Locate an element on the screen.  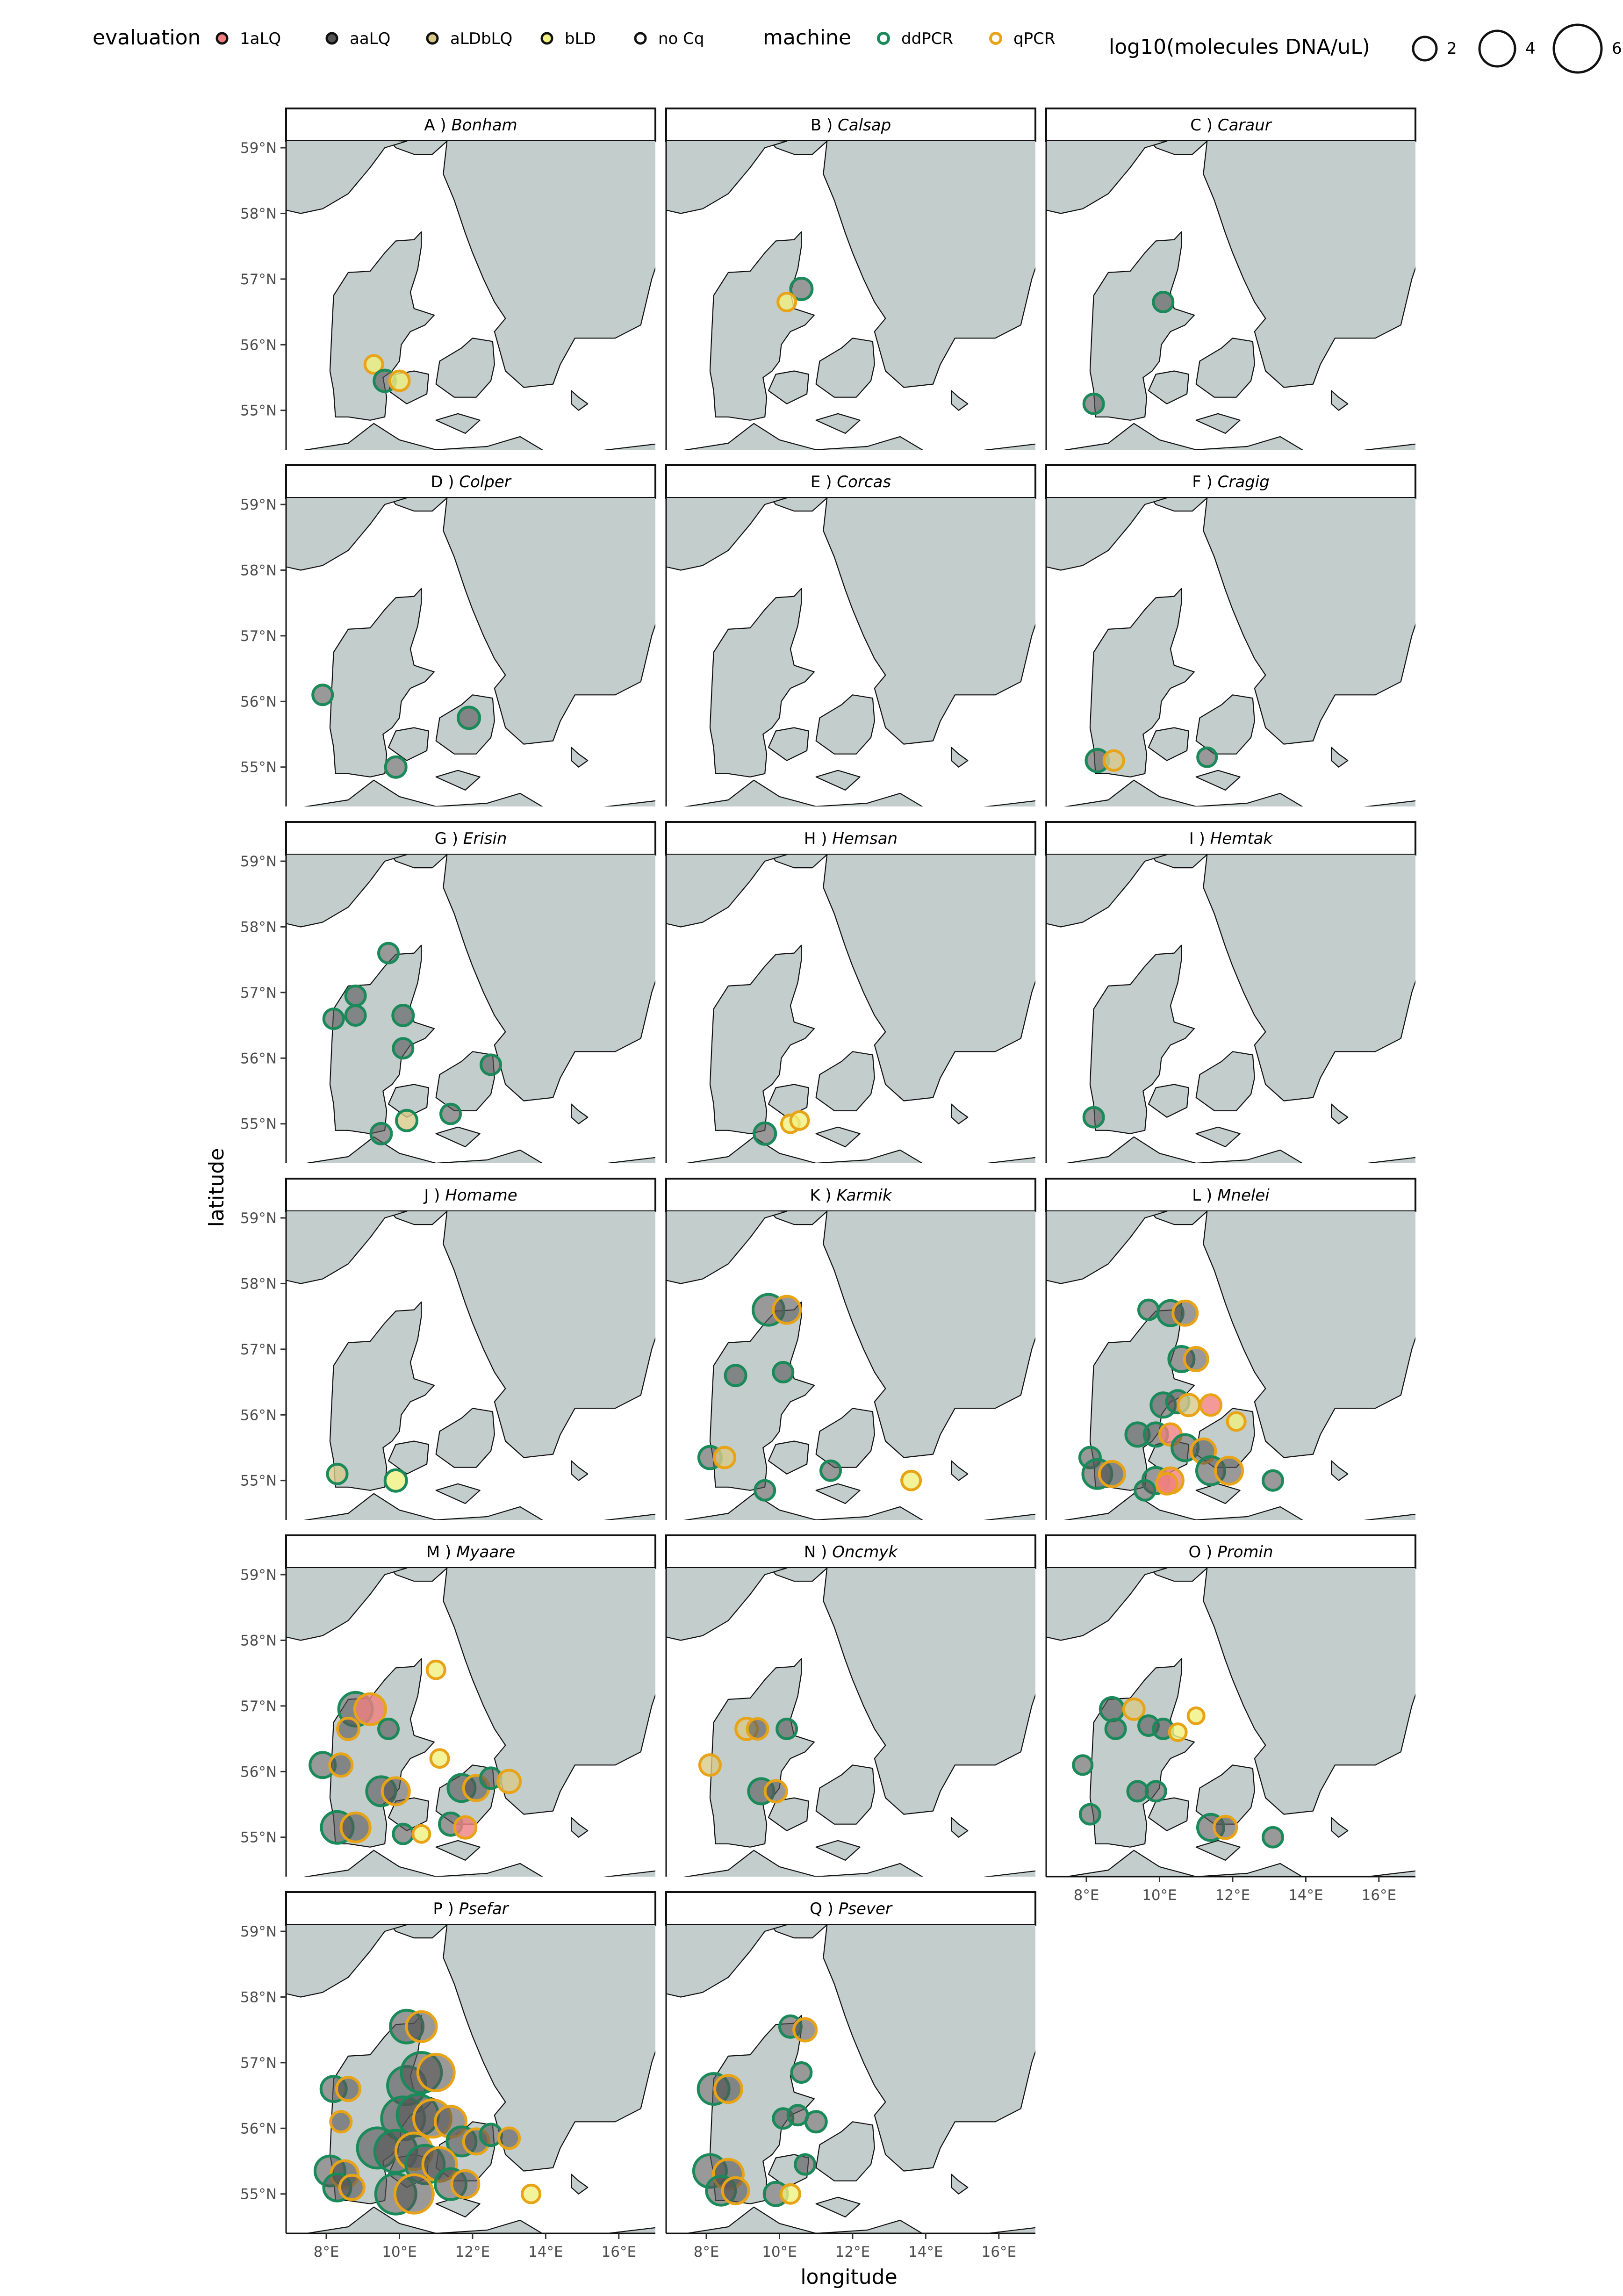
facet-species: Homame is located at coordinates (481, 1195).